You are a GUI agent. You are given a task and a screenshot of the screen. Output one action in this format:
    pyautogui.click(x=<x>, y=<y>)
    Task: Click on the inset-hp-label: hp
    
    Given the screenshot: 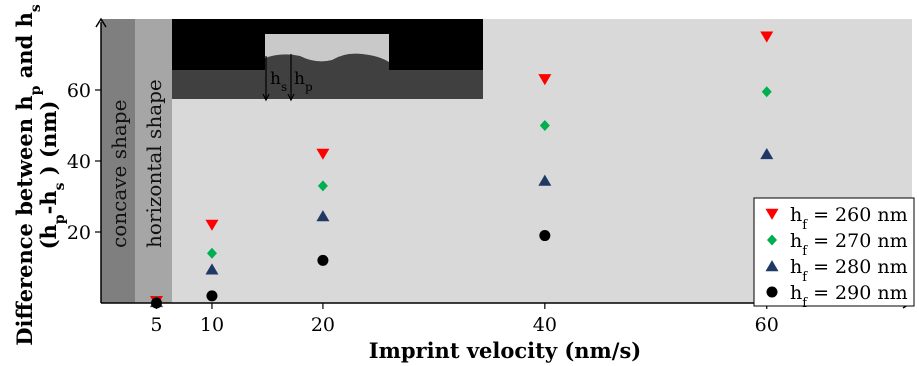 What is the action you would take?
    pyautogui.click(x=303, y=81)
    